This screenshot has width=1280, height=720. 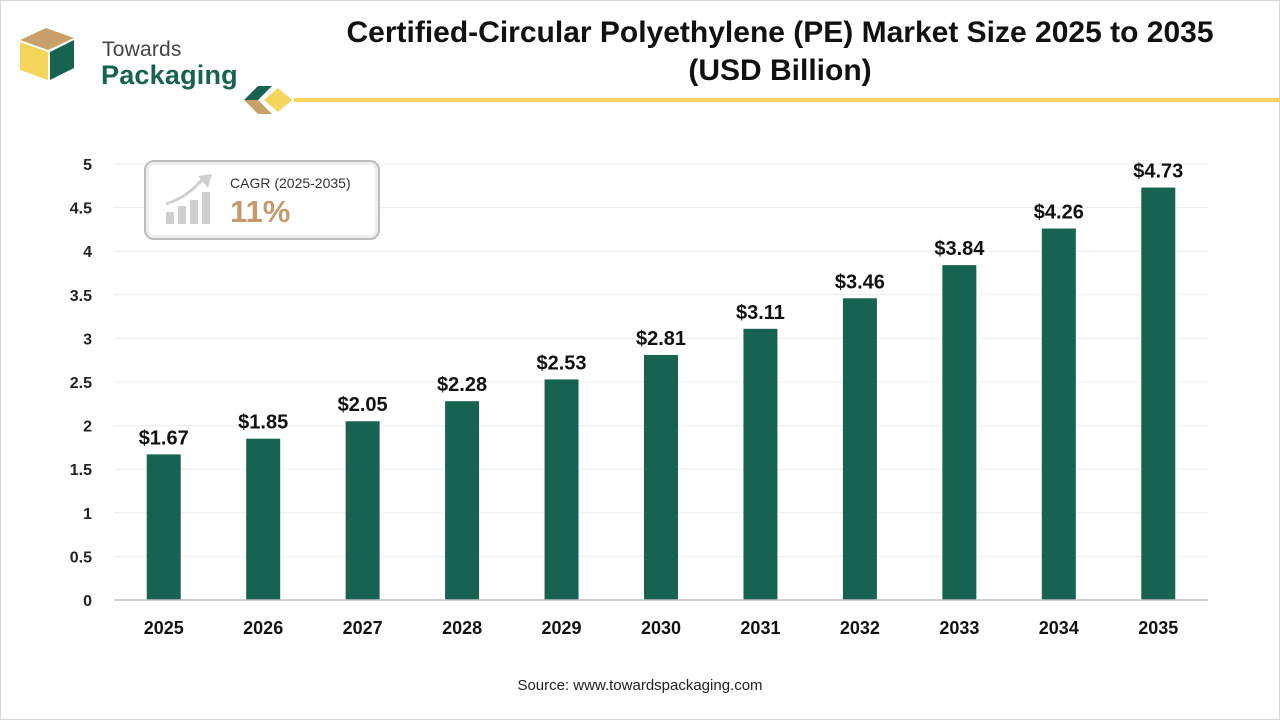 I want to click on towards-packaging-logo: Towards Packaging, so click(x=131, y=54).